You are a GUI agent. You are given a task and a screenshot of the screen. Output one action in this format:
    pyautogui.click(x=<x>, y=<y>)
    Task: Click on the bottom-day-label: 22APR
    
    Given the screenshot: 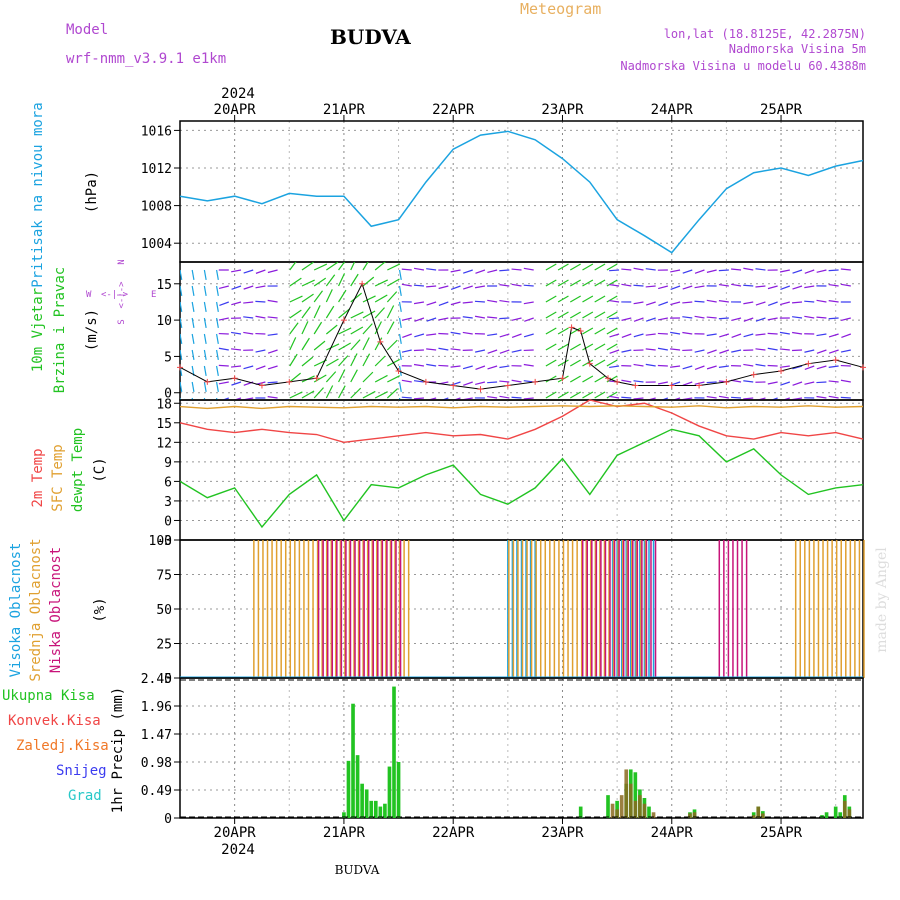 What is the action you would take?
    pyautogui.click(x=453, y=833)
    